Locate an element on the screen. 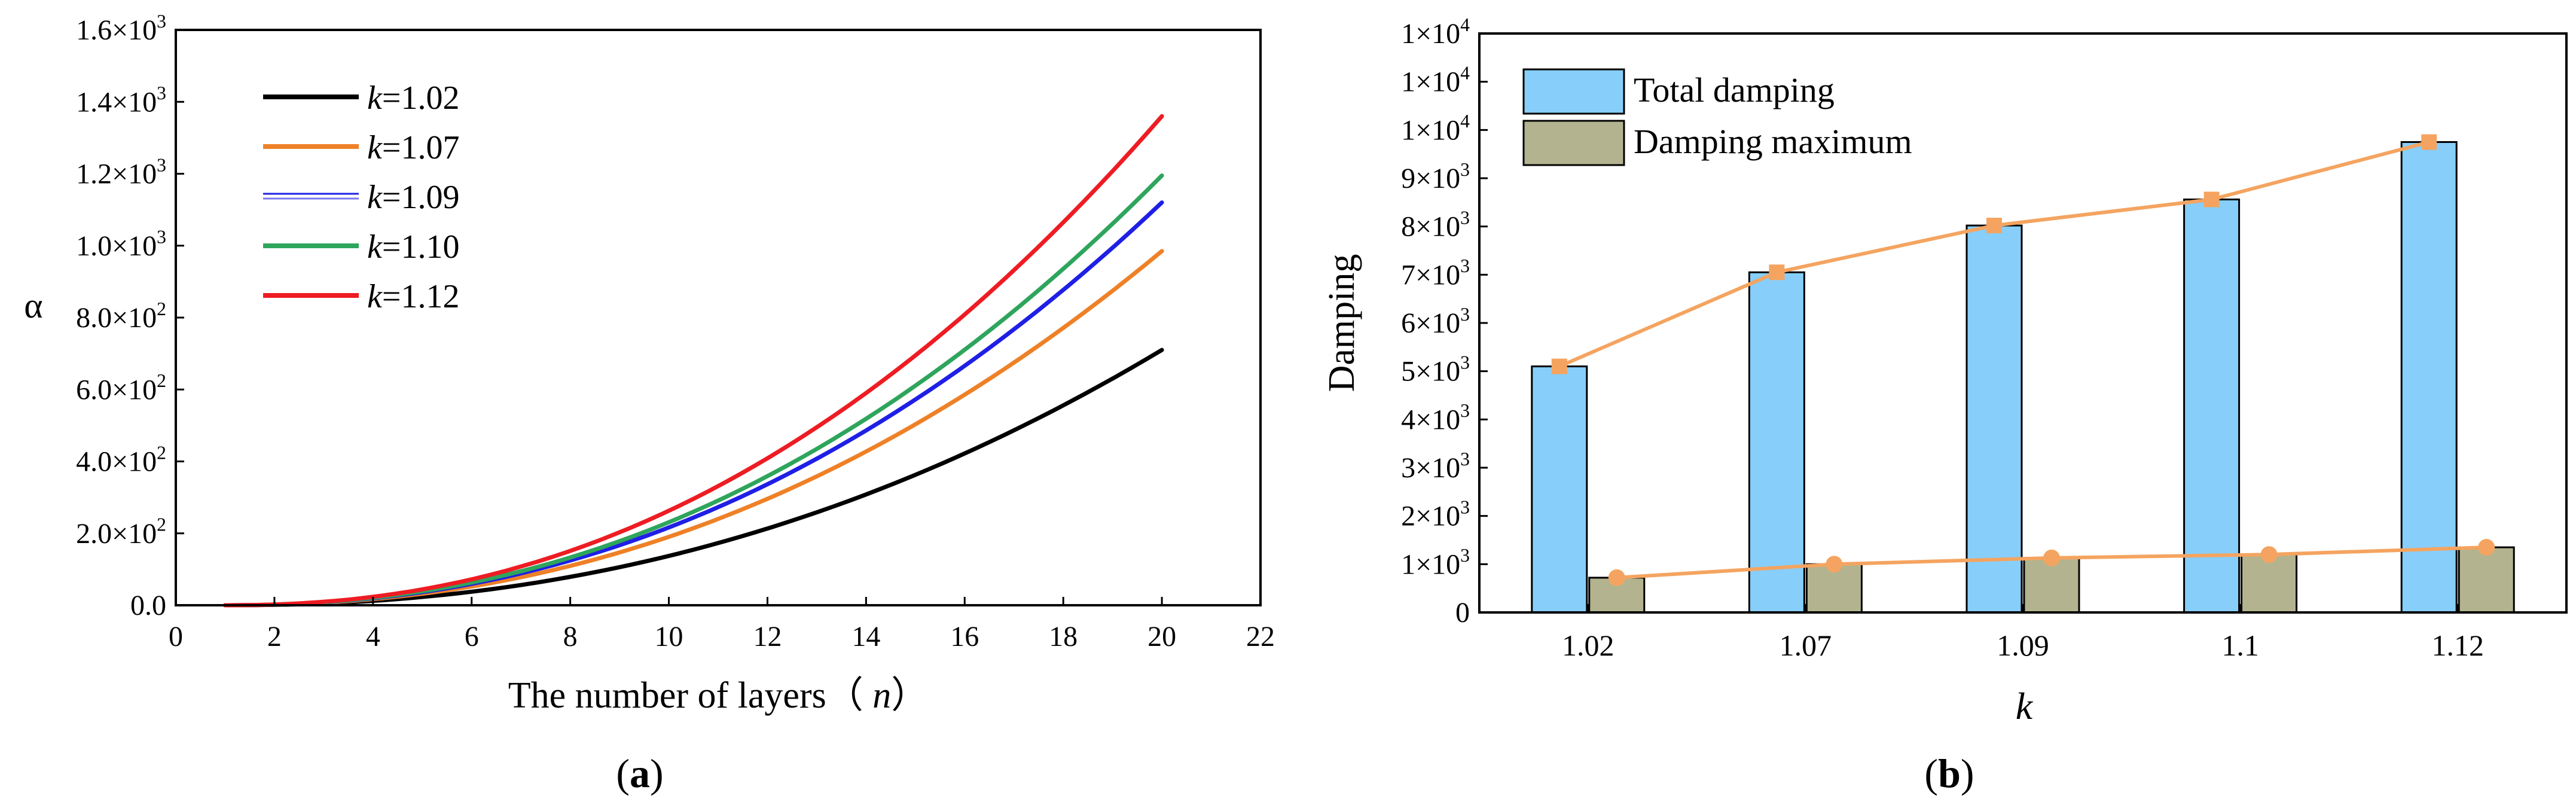 Image resolution: width=2576 pixels, height=811 pixels. y-tick-label-b-mantissa: 0 is located at coordinates (1462, 613).